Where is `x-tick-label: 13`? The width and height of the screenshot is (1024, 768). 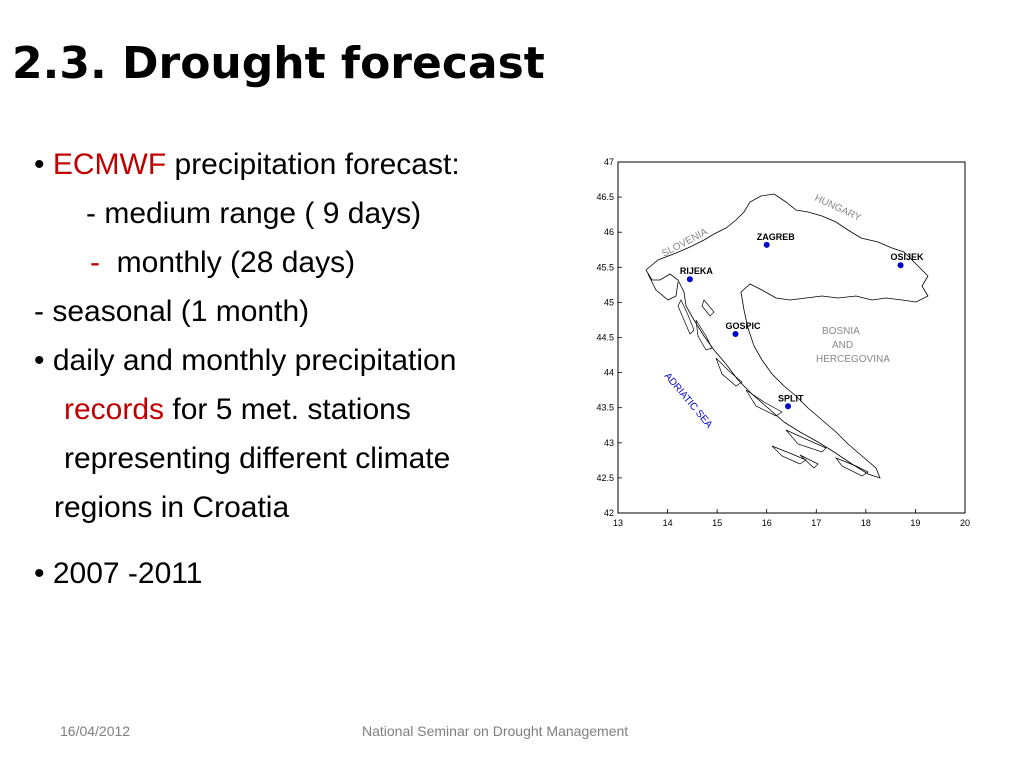
x-tick-label: 13 is located at coordinates (618, 523).